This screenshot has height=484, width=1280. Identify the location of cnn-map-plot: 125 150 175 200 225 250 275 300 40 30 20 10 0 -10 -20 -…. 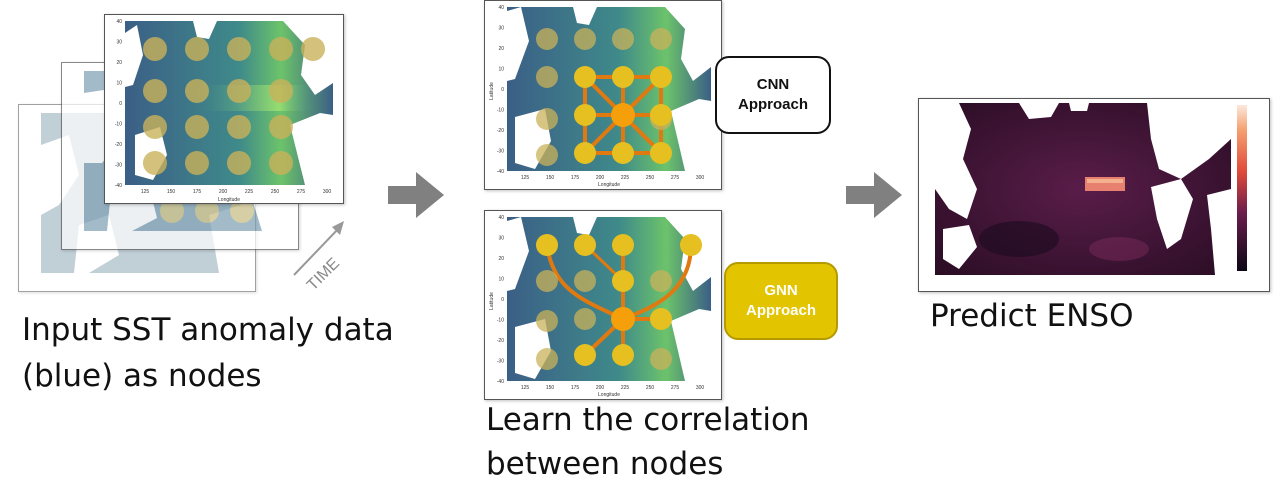
(600, 96).